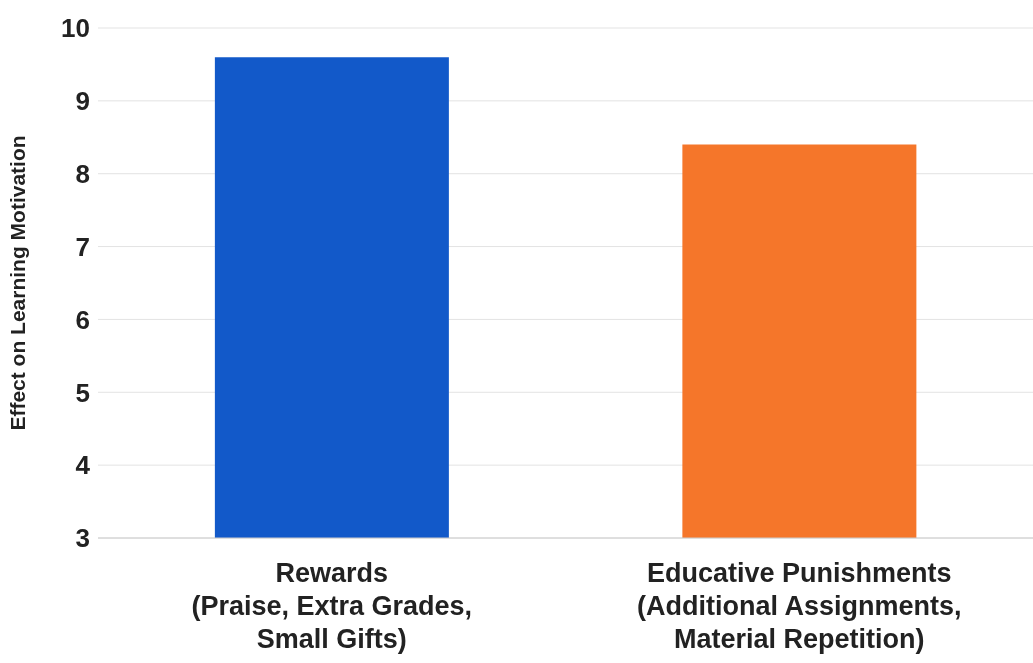 The height and width of the screenshot is (663, 1033). What do you see at coordinates (82, 246) in the screenshot?
I see `y-tick-label: 7` at bounding box center [82, 246].